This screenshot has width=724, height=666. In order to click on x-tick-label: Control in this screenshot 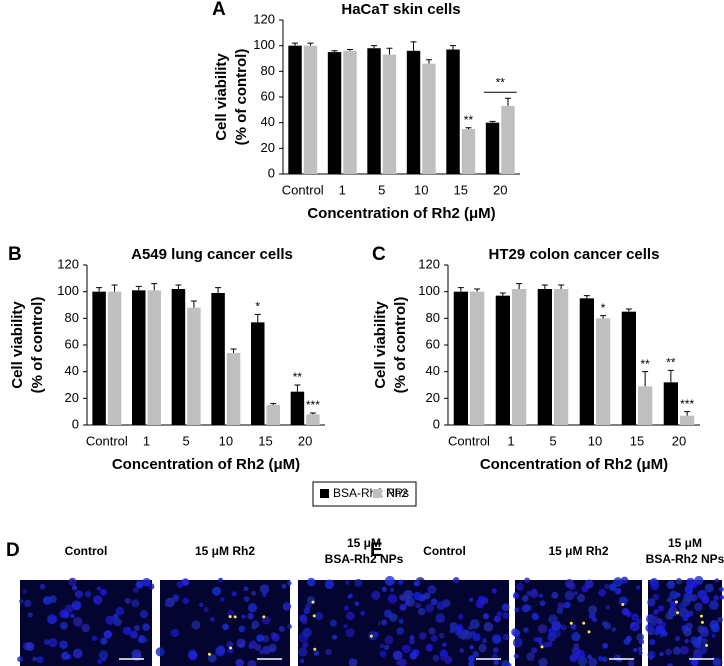, I will do `click(303, 189)`.